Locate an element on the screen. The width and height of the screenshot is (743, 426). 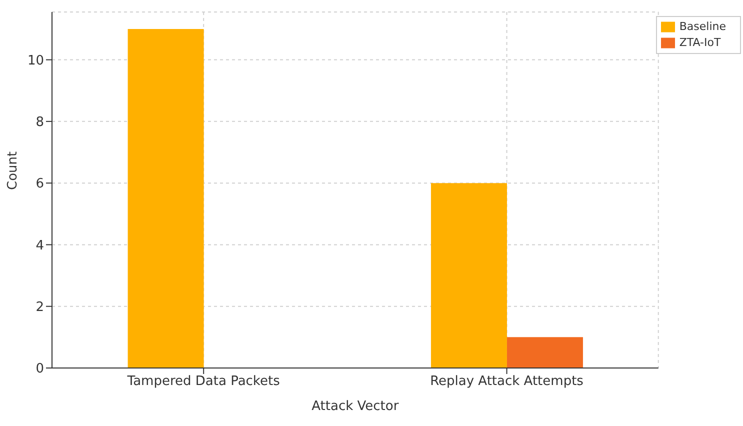
y-axis-title: Count is located at coordinates (13, 170).